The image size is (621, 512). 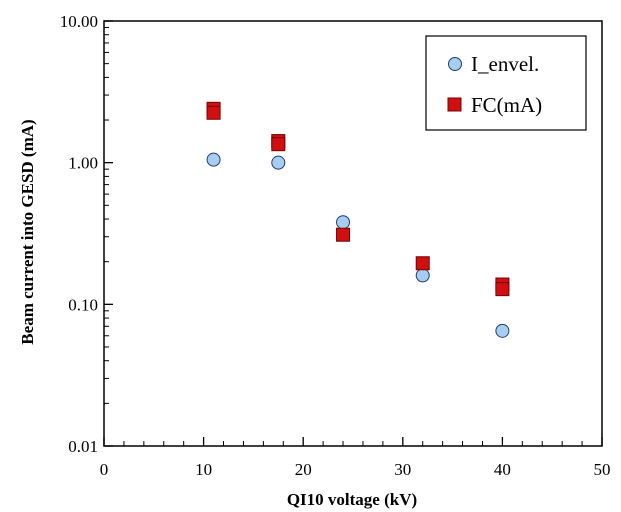 I want to click on x-tick-label: 10, so click(x=203, y=469).